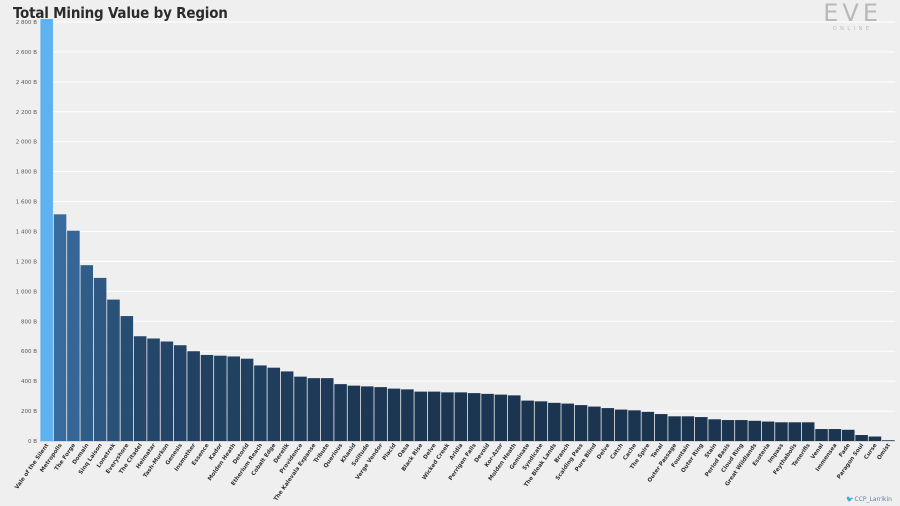 Image resolution: width=900 pixels, height=506 pixels. Describe the element at coordinates (850, 499) in the screenshot. I see `twitter-bird-icon: 🐦` at that location.